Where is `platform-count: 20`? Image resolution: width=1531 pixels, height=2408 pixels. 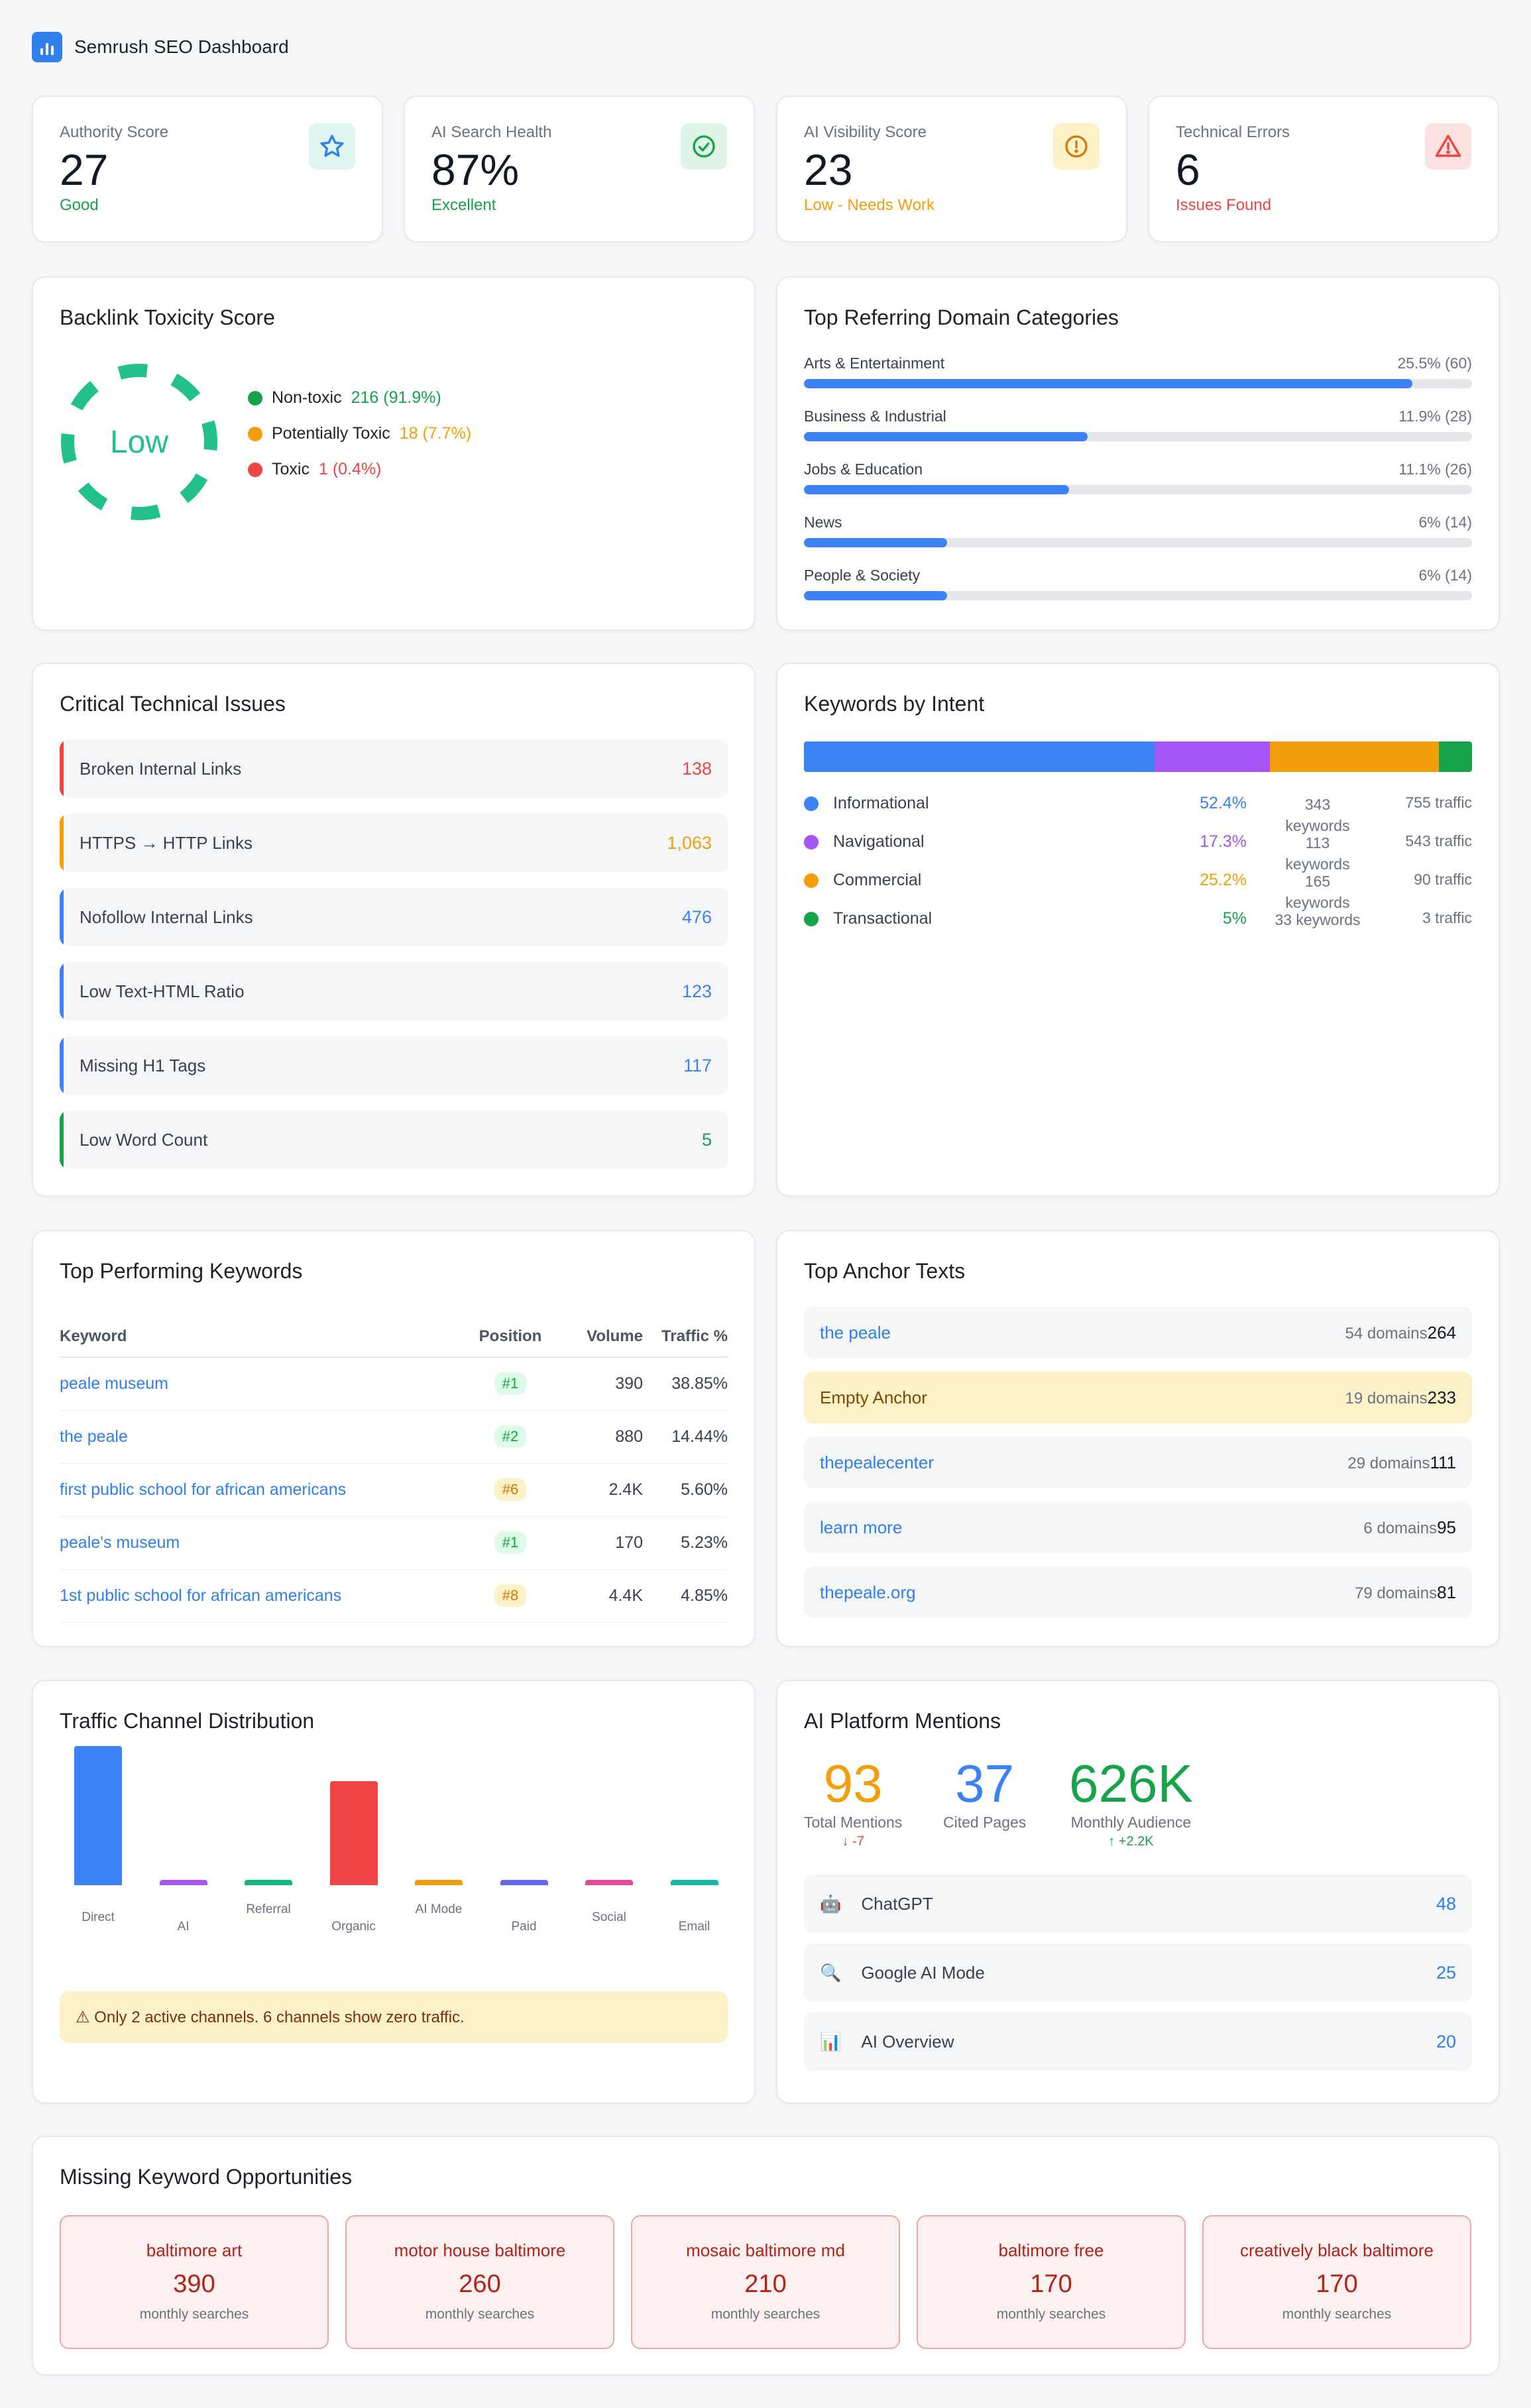 platform-count: 20 is located at coordinates (1446, 2041).